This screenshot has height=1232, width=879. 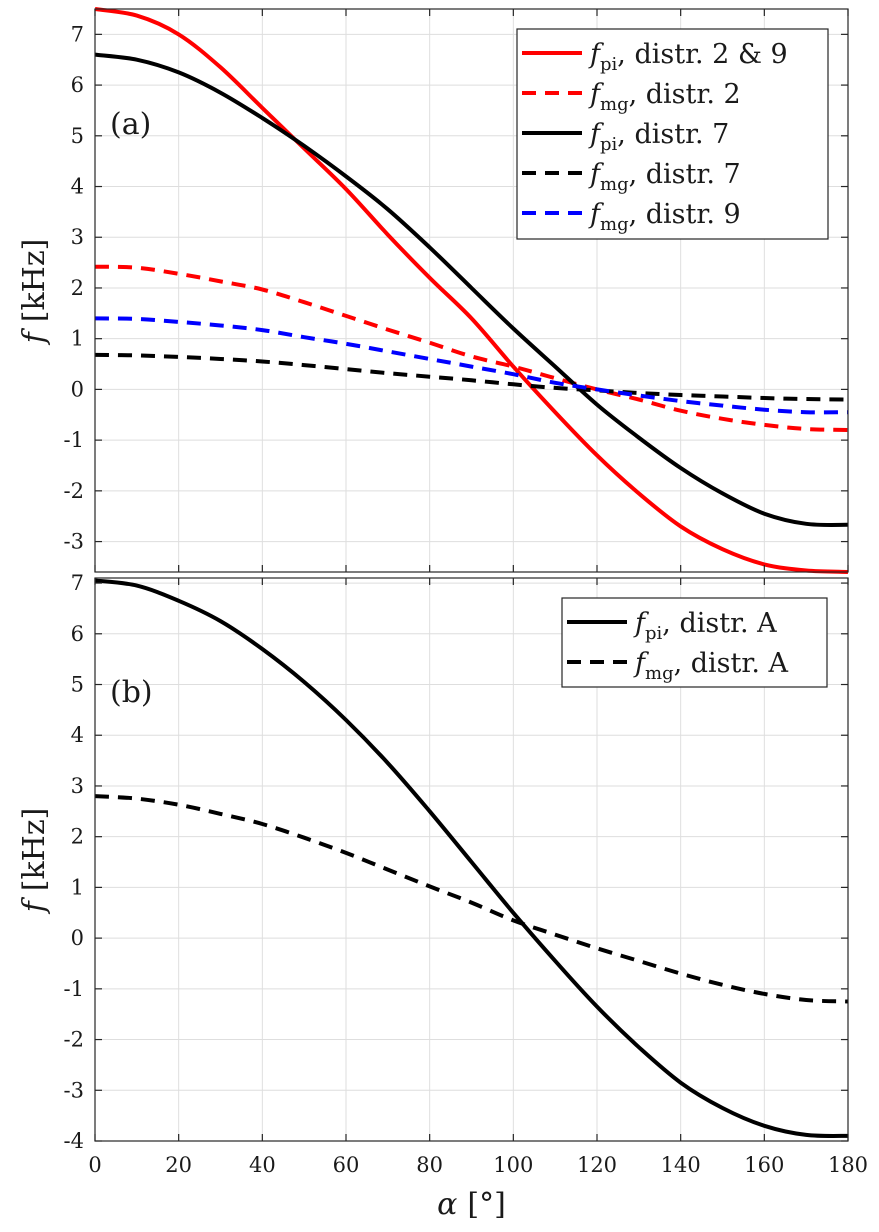 What do you see at coordinates (429, 1165) in the screenshot?
I see `x-tick-label: 80` at bounding box center [429, 1165].